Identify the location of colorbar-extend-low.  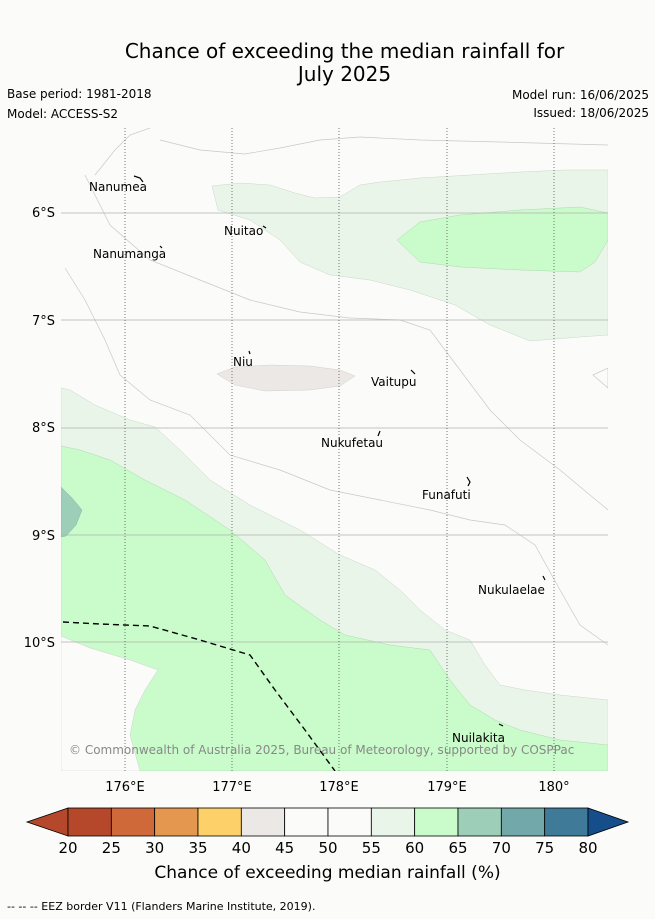
(47, 822).